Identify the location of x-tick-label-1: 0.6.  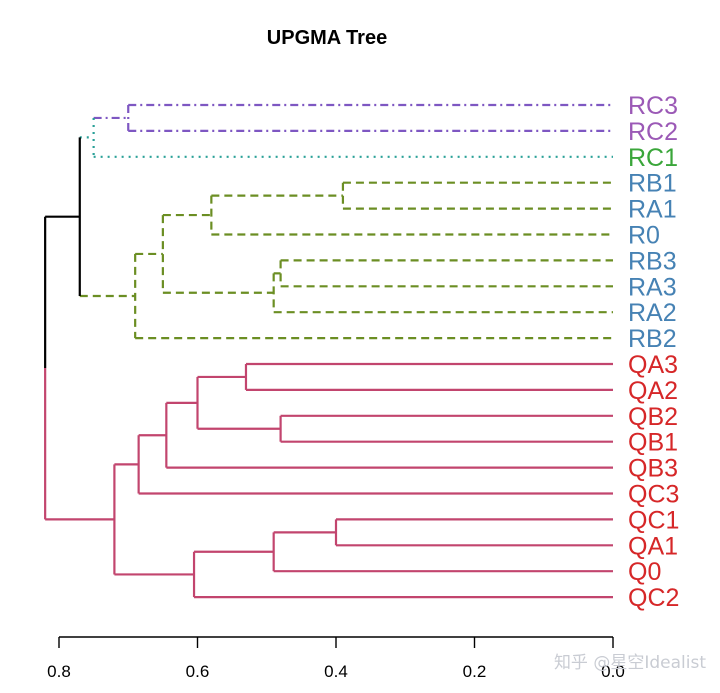
(198, 671).